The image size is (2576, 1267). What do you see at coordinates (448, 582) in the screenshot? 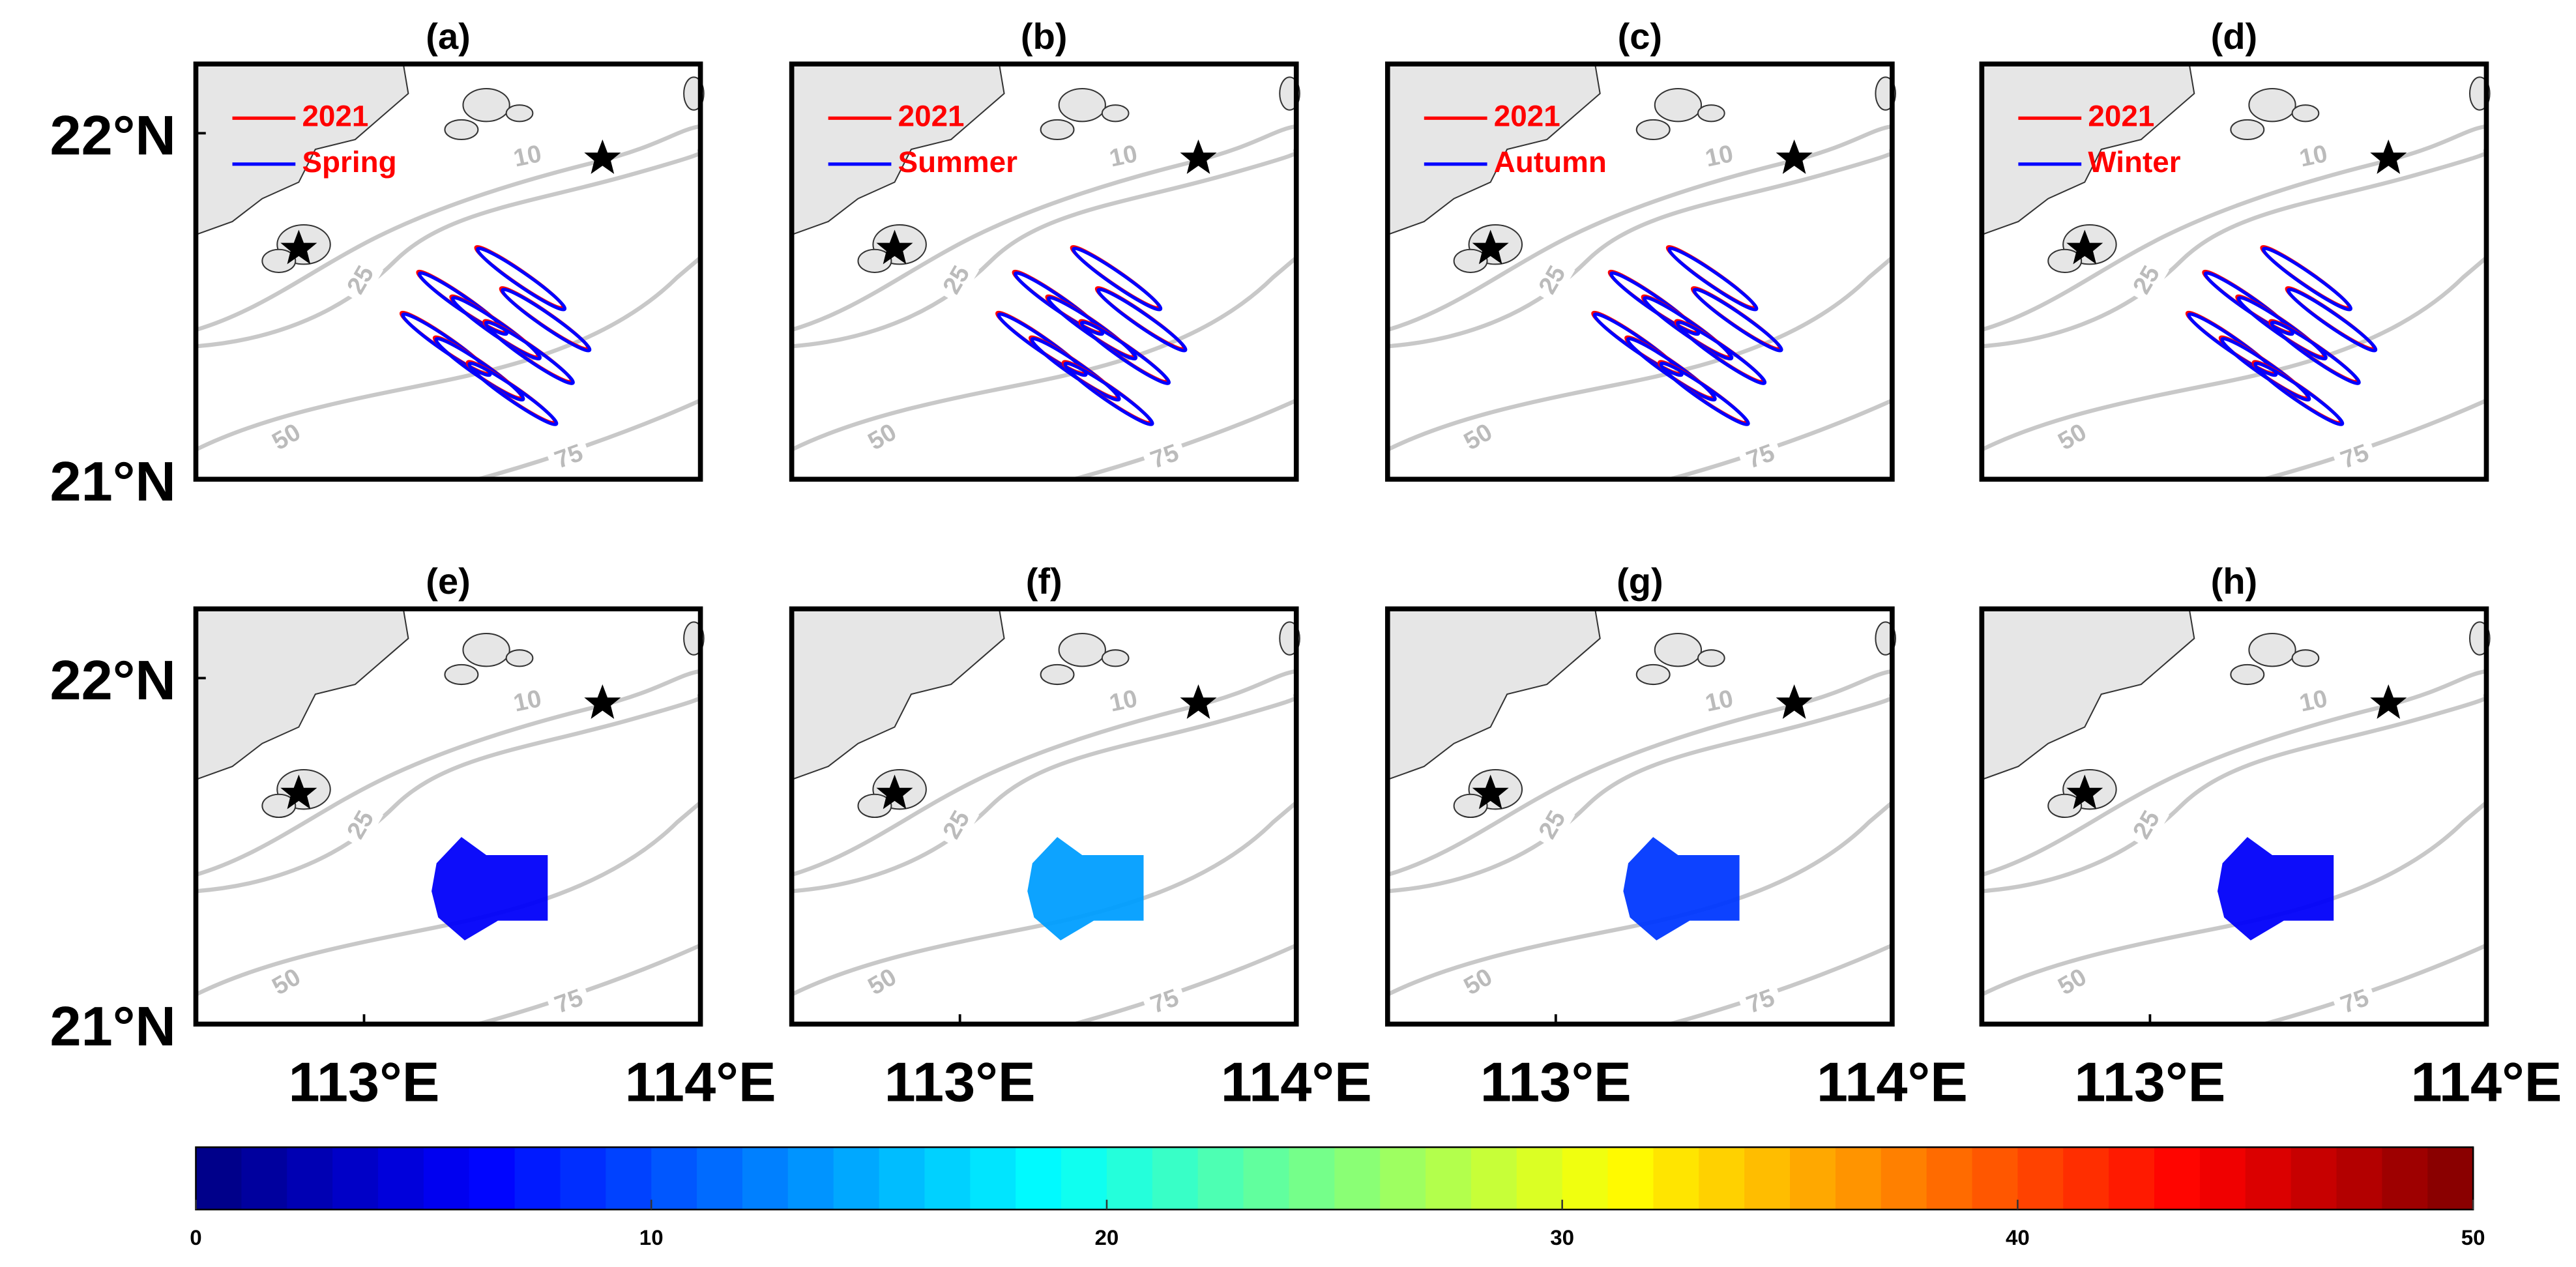
I see `panel-label: (e)` at bounding box center [448, 582].